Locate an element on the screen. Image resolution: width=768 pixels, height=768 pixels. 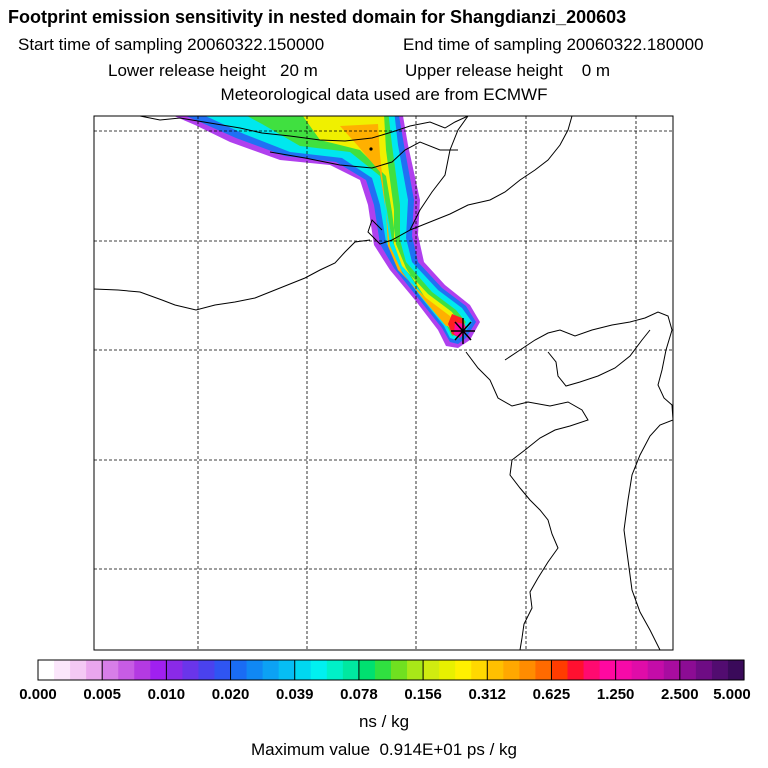
colorbar-tick-label: 0.020 is located at coordinates (231, 694).